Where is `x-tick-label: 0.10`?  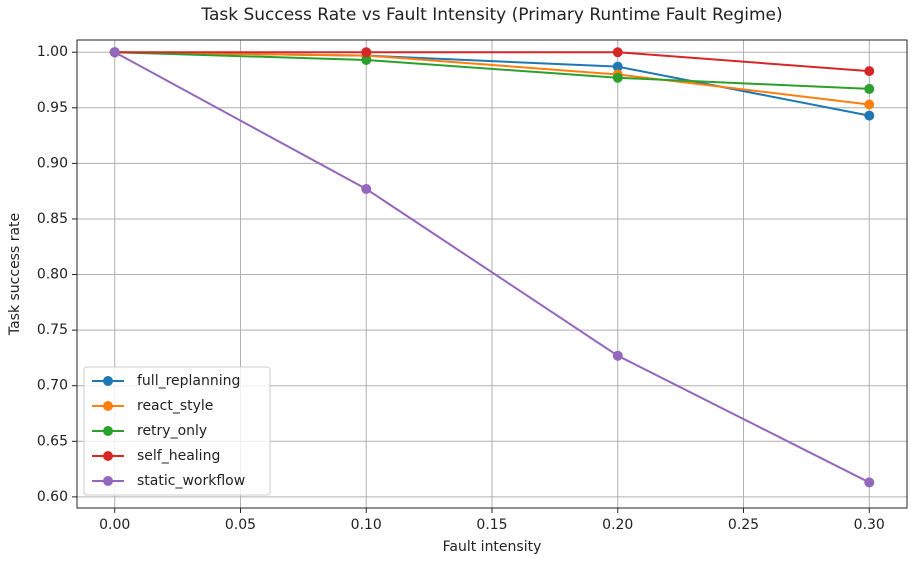 x-tick-label: 0.10 is located at coordinates (366, 525).